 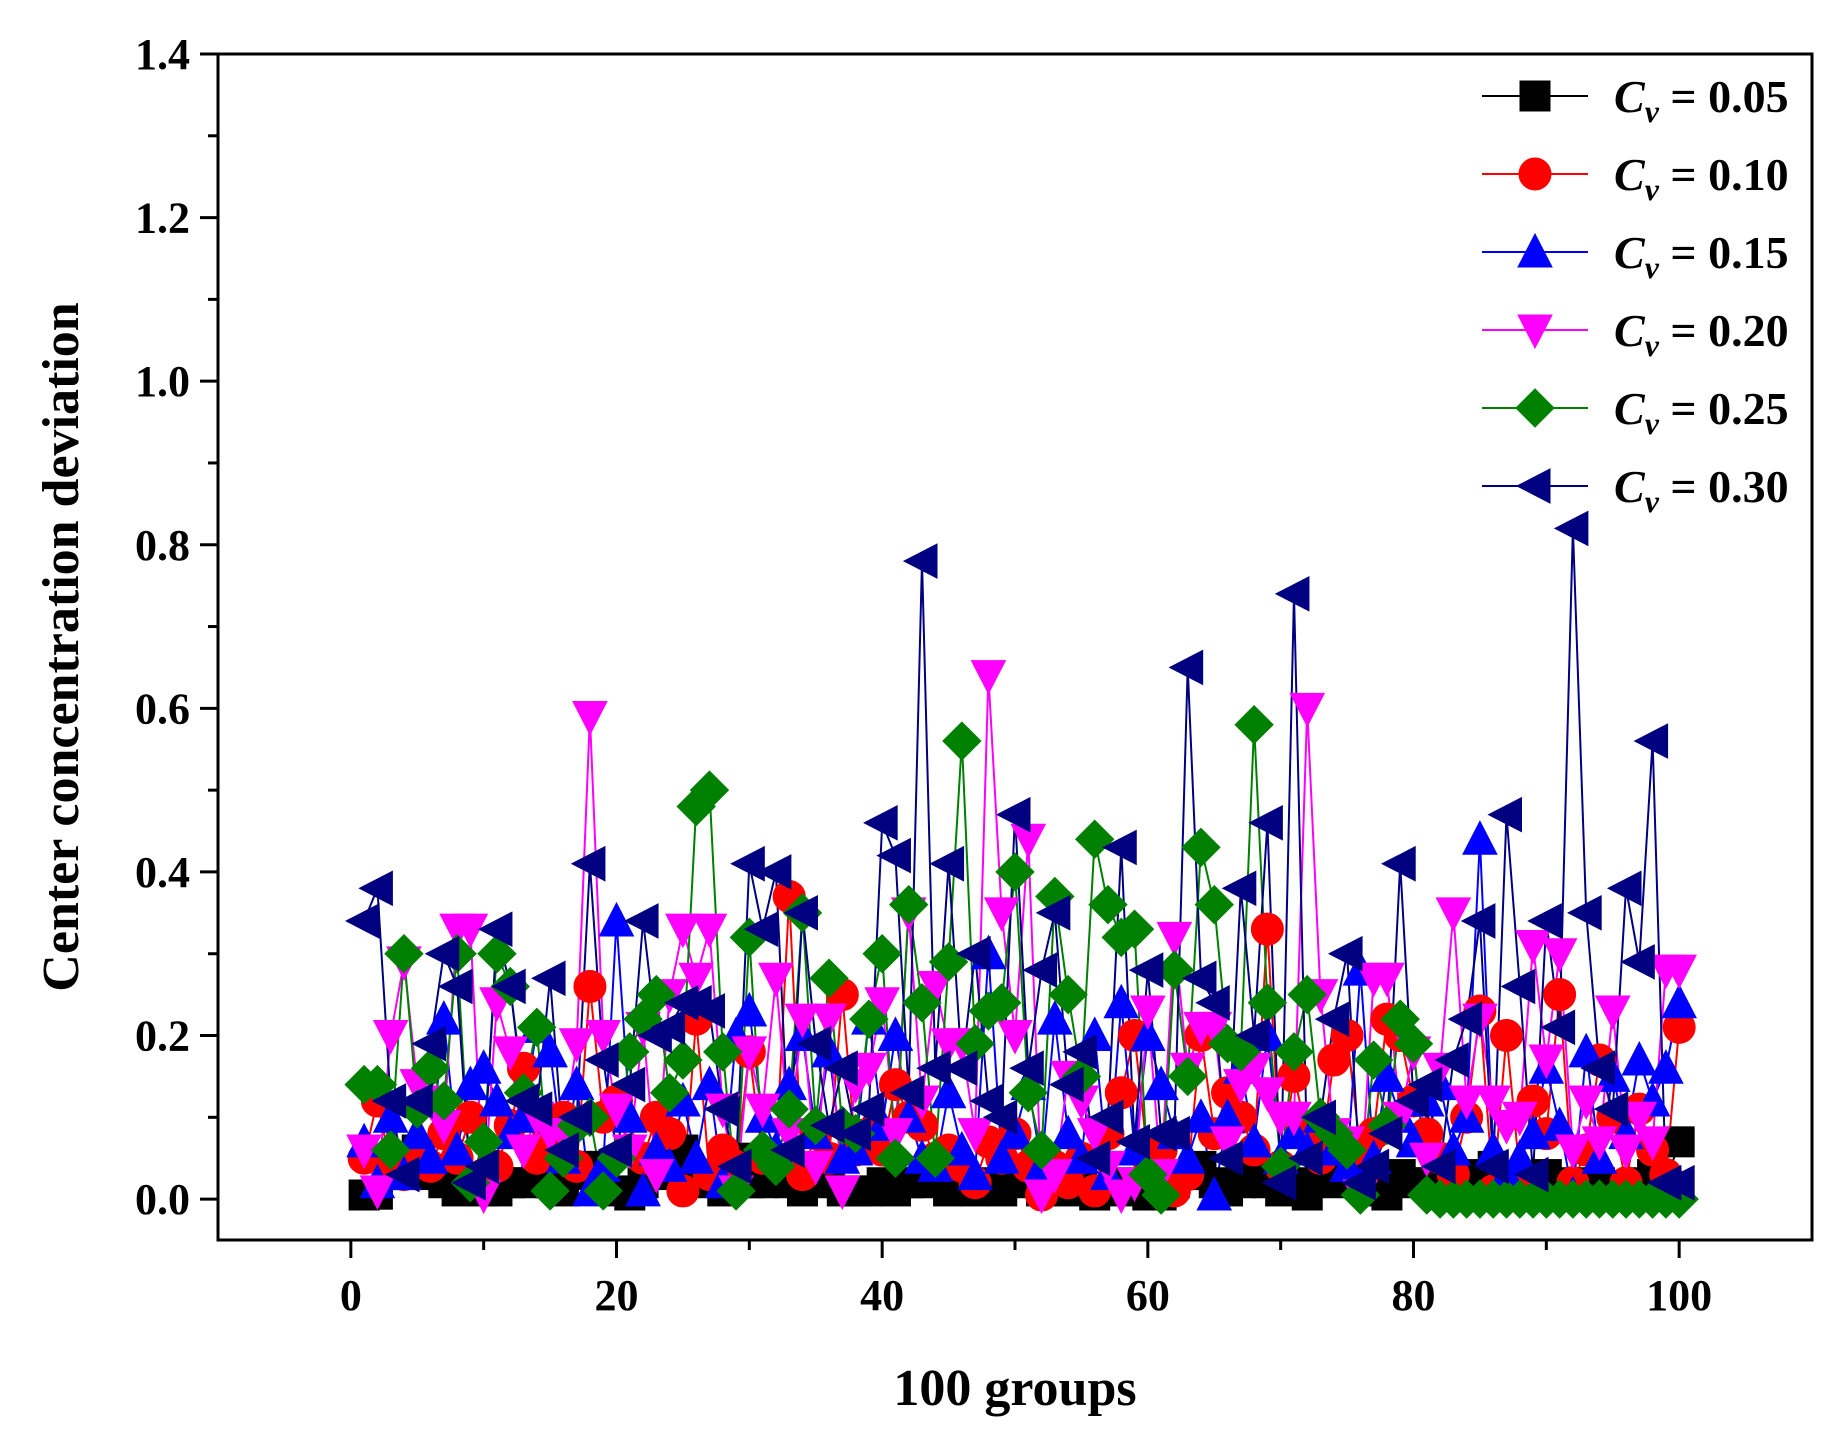 I want to click on x-axis-title: 100 groups, so click(x=1014, y=1388).